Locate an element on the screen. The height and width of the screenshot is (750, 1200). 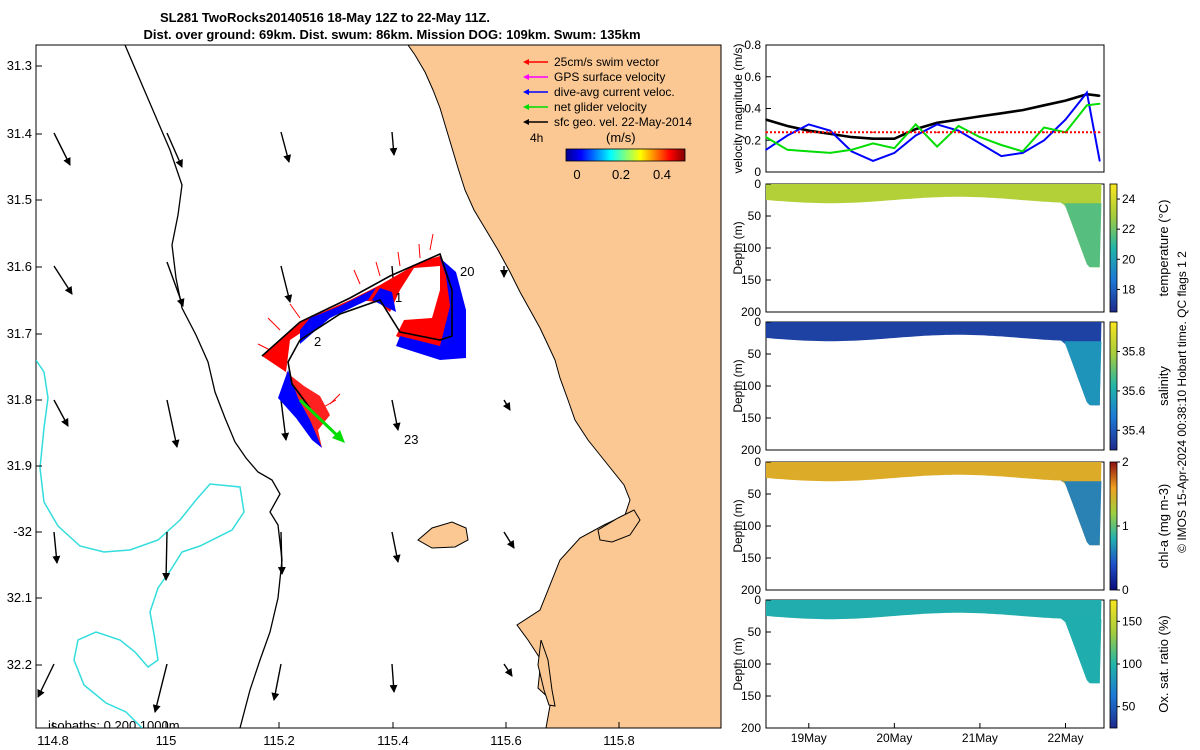
map-y-tick-label: -32 is located at coordinates (22, 531).